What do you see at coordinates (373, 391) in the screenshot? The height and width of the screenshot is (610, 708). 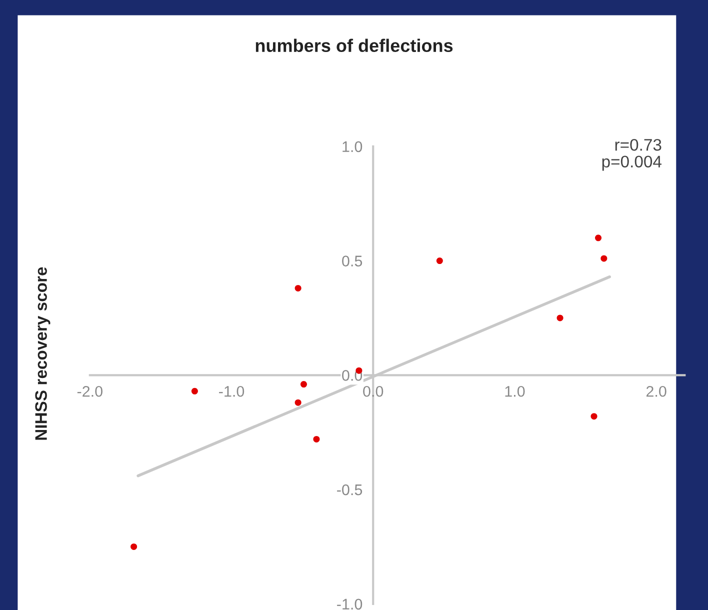 I see `x-tick-label: 0.0` at bounding box center [373, 391].